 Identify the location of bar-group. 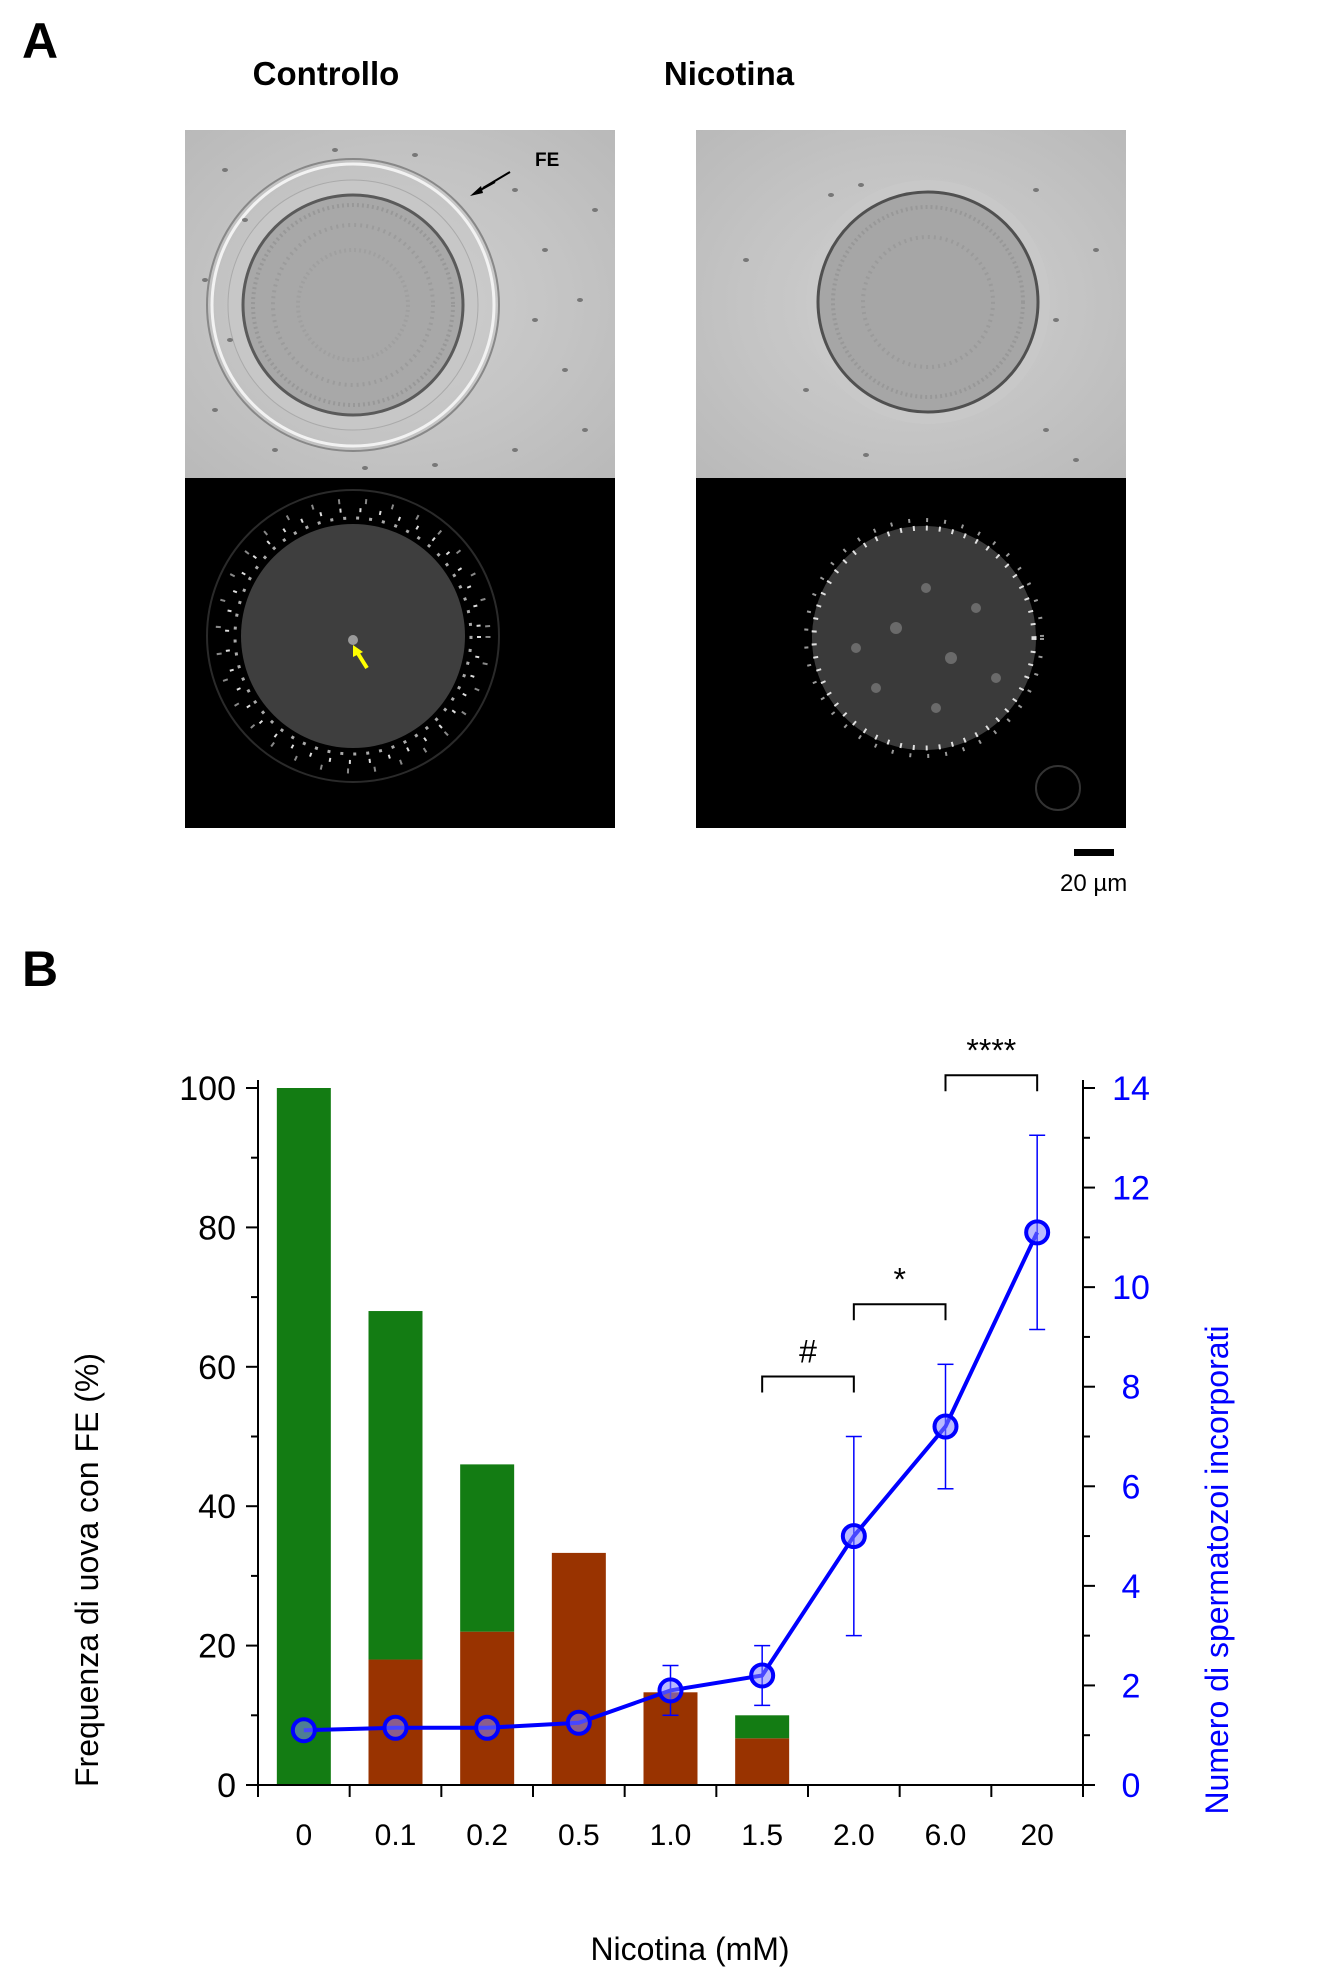
(533, 1436).